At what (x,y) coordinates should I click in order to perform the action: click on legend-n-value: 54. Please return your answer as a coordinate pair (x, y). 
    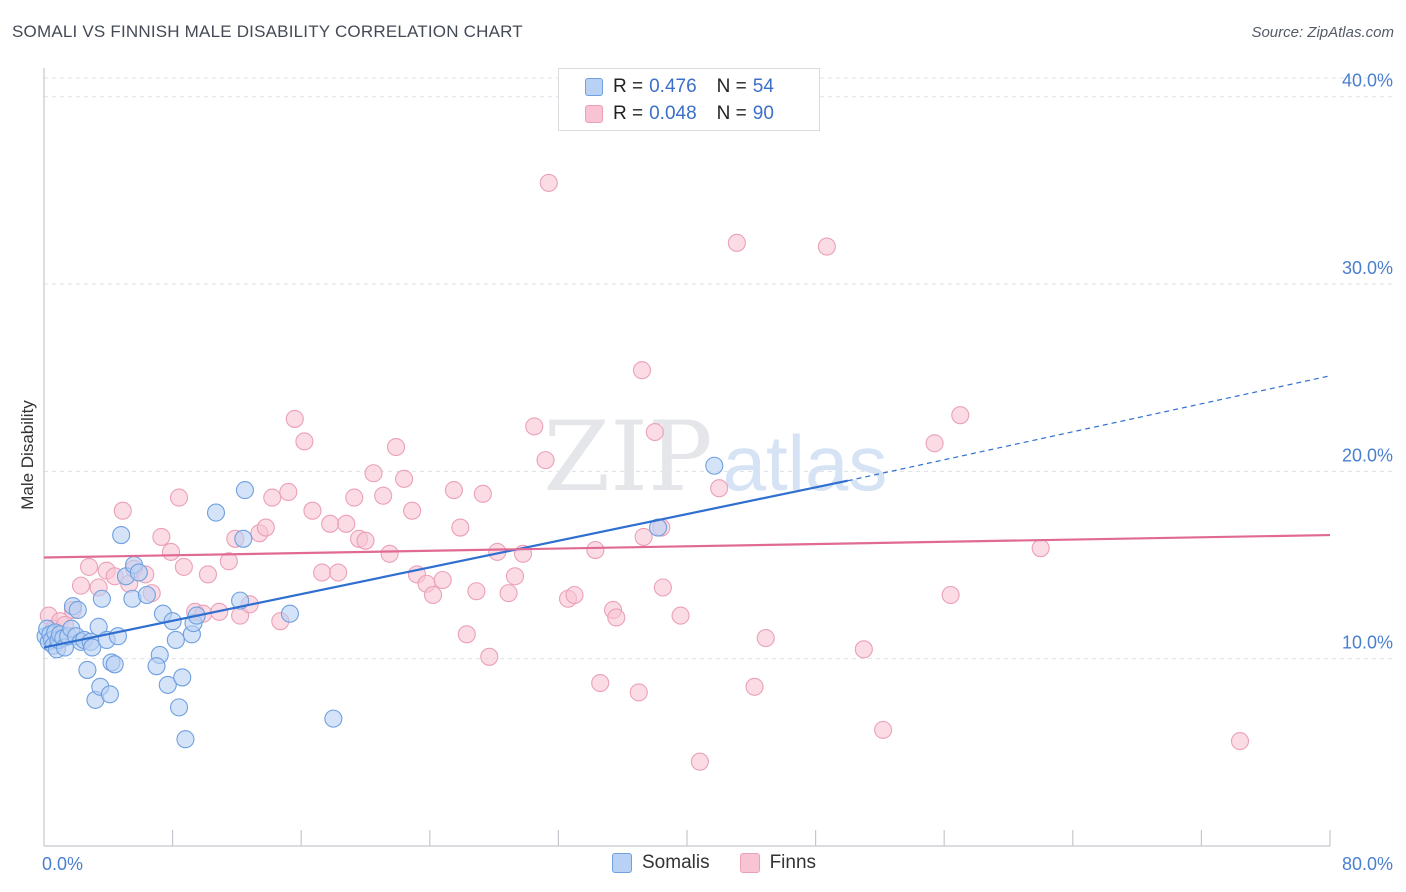
    Looking at the image, I should click on (763, 86).